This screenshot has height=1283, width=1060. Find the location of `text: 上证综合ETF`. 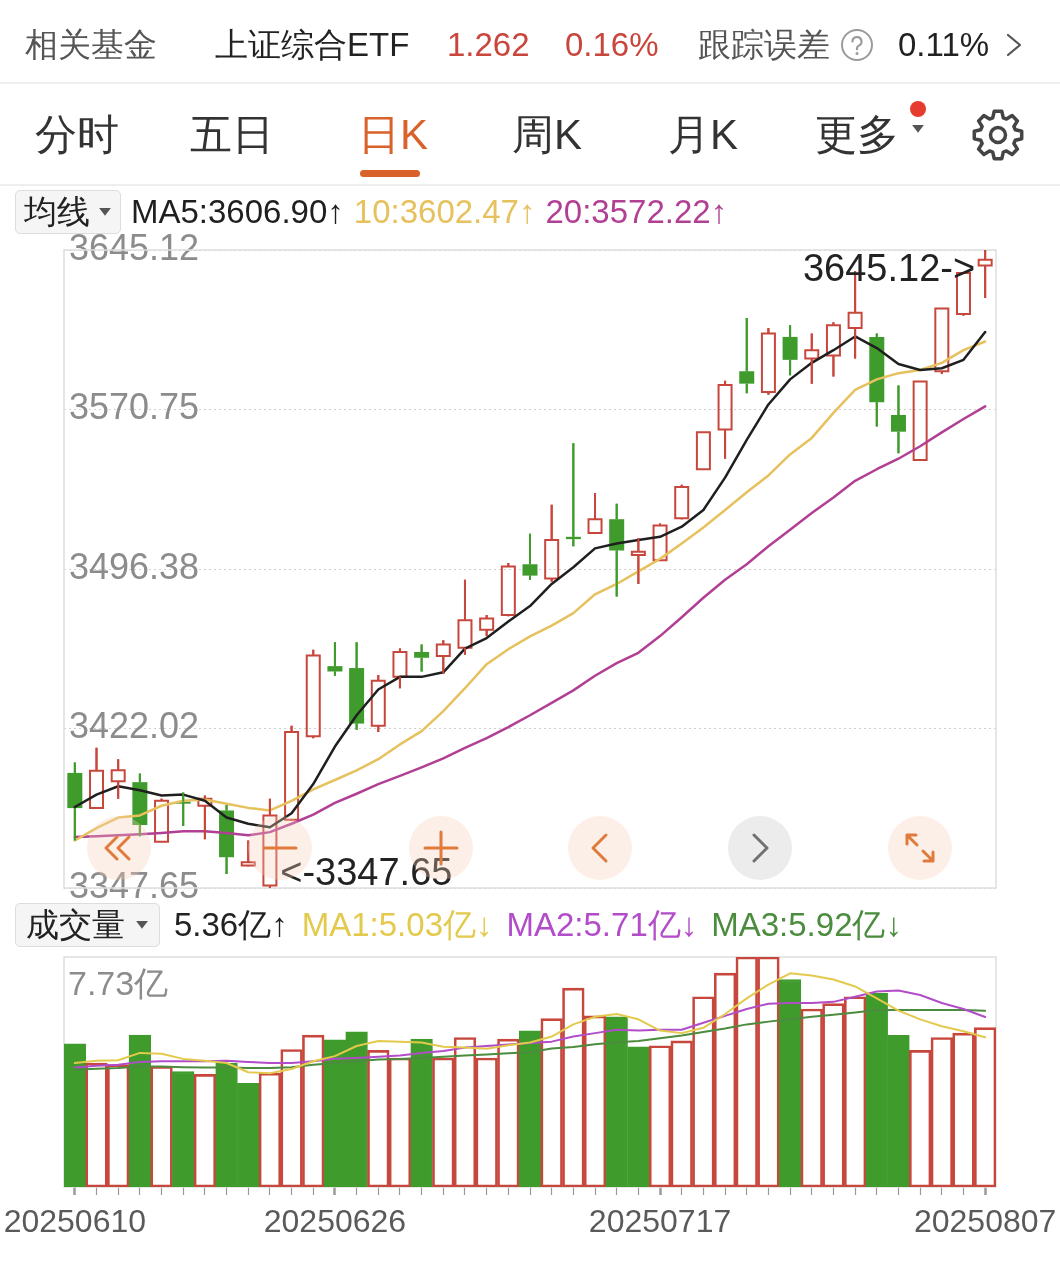

text: 上证综合ETF is located at coordinates (312, 45).